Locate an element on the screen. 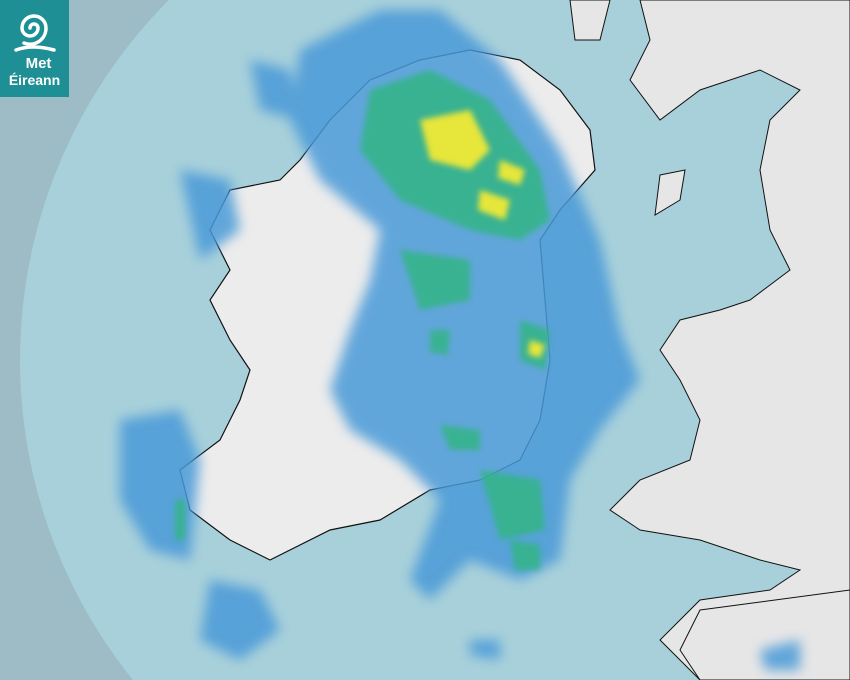 This screenshot has width=850, height=680. met-eireann-logo: Met Éireann is located at coordinates (34, 48).